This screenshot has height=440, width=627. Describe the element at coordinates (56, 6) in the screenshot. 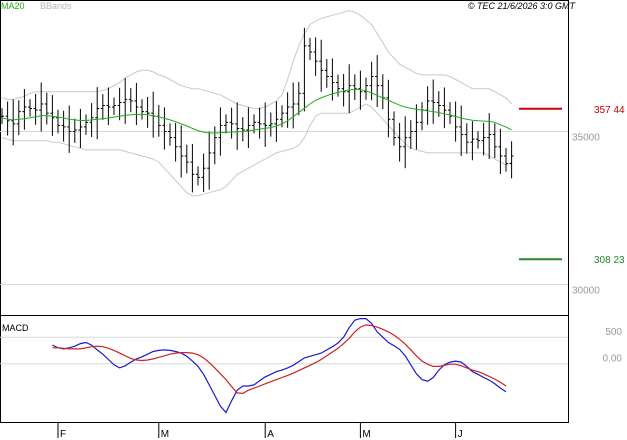

I see `bb-legend-label: BBands` at that location.